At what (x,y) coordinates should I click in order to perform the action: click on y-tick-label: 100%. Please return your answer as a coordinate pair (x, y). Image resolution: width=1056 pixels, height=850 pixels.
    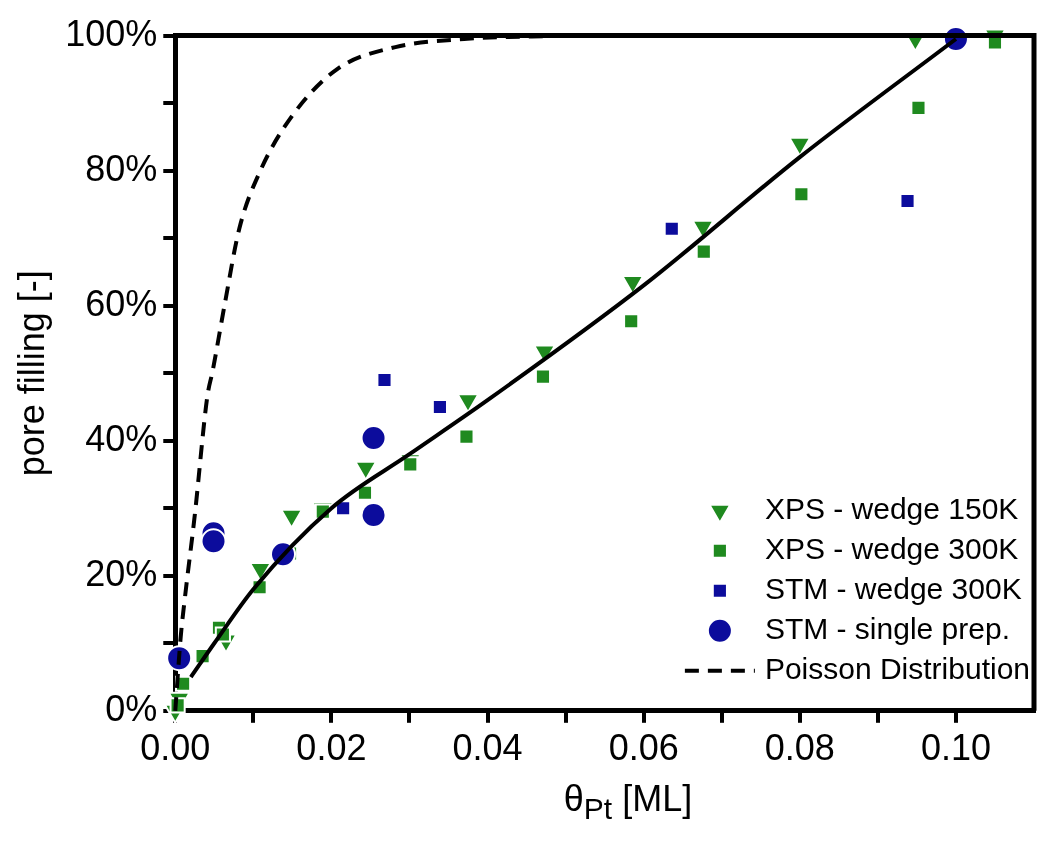
    Looking at the image, I should click on (111, 33).